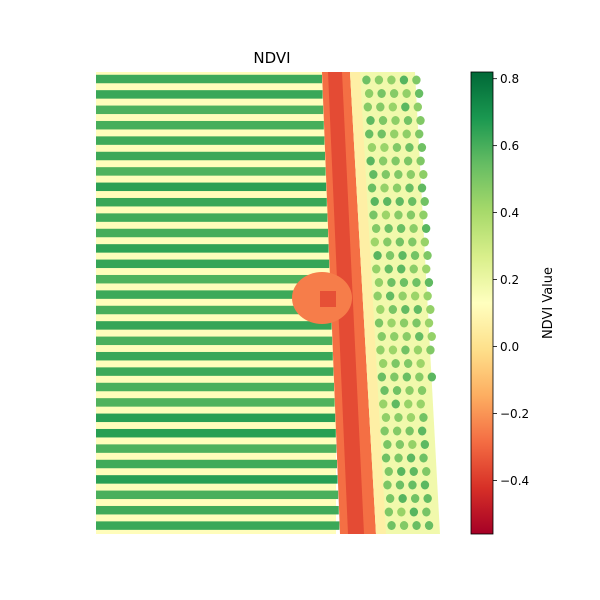 The width and height of the screenshot is (600, 600). What do you see at coordinates (368, 303) in the screenshot?
I see `orchard-edge` at bounding box center [368, 303].